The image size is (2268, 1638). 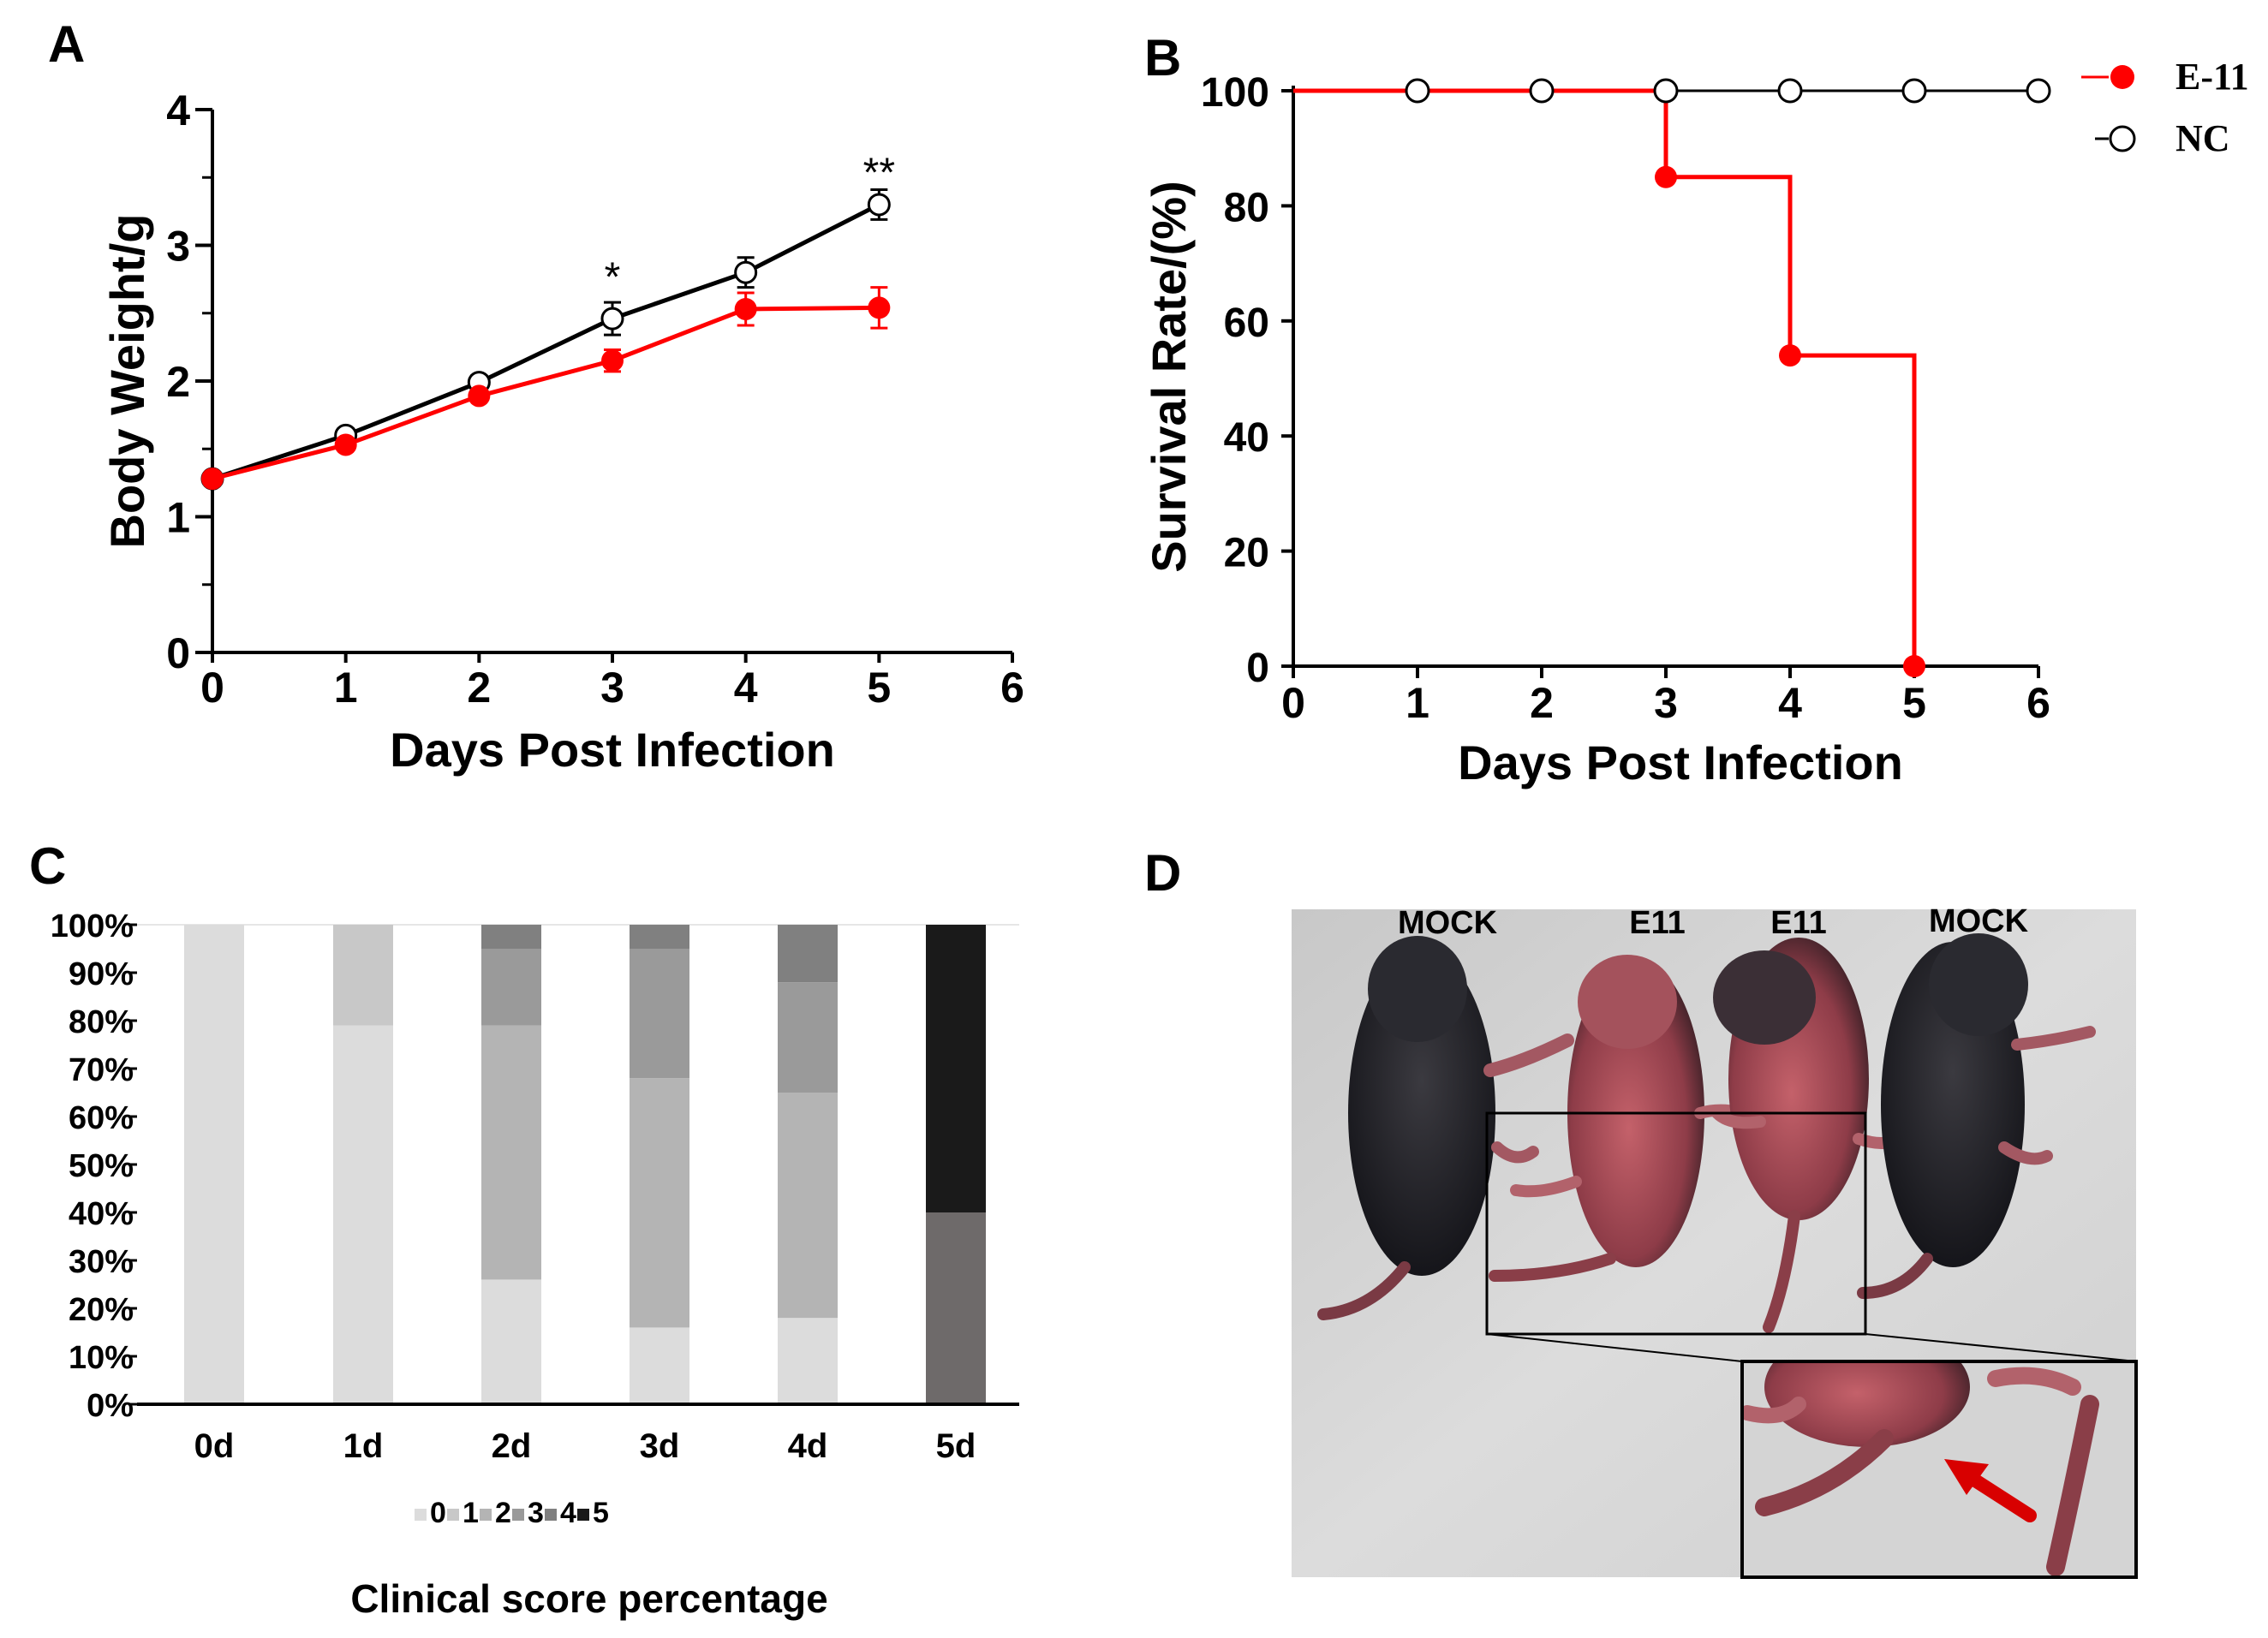 What do you see at coordinates (2122, 139) in the screenshot?
I see `legend-nc-marker` at bounding box center [2122, 139].